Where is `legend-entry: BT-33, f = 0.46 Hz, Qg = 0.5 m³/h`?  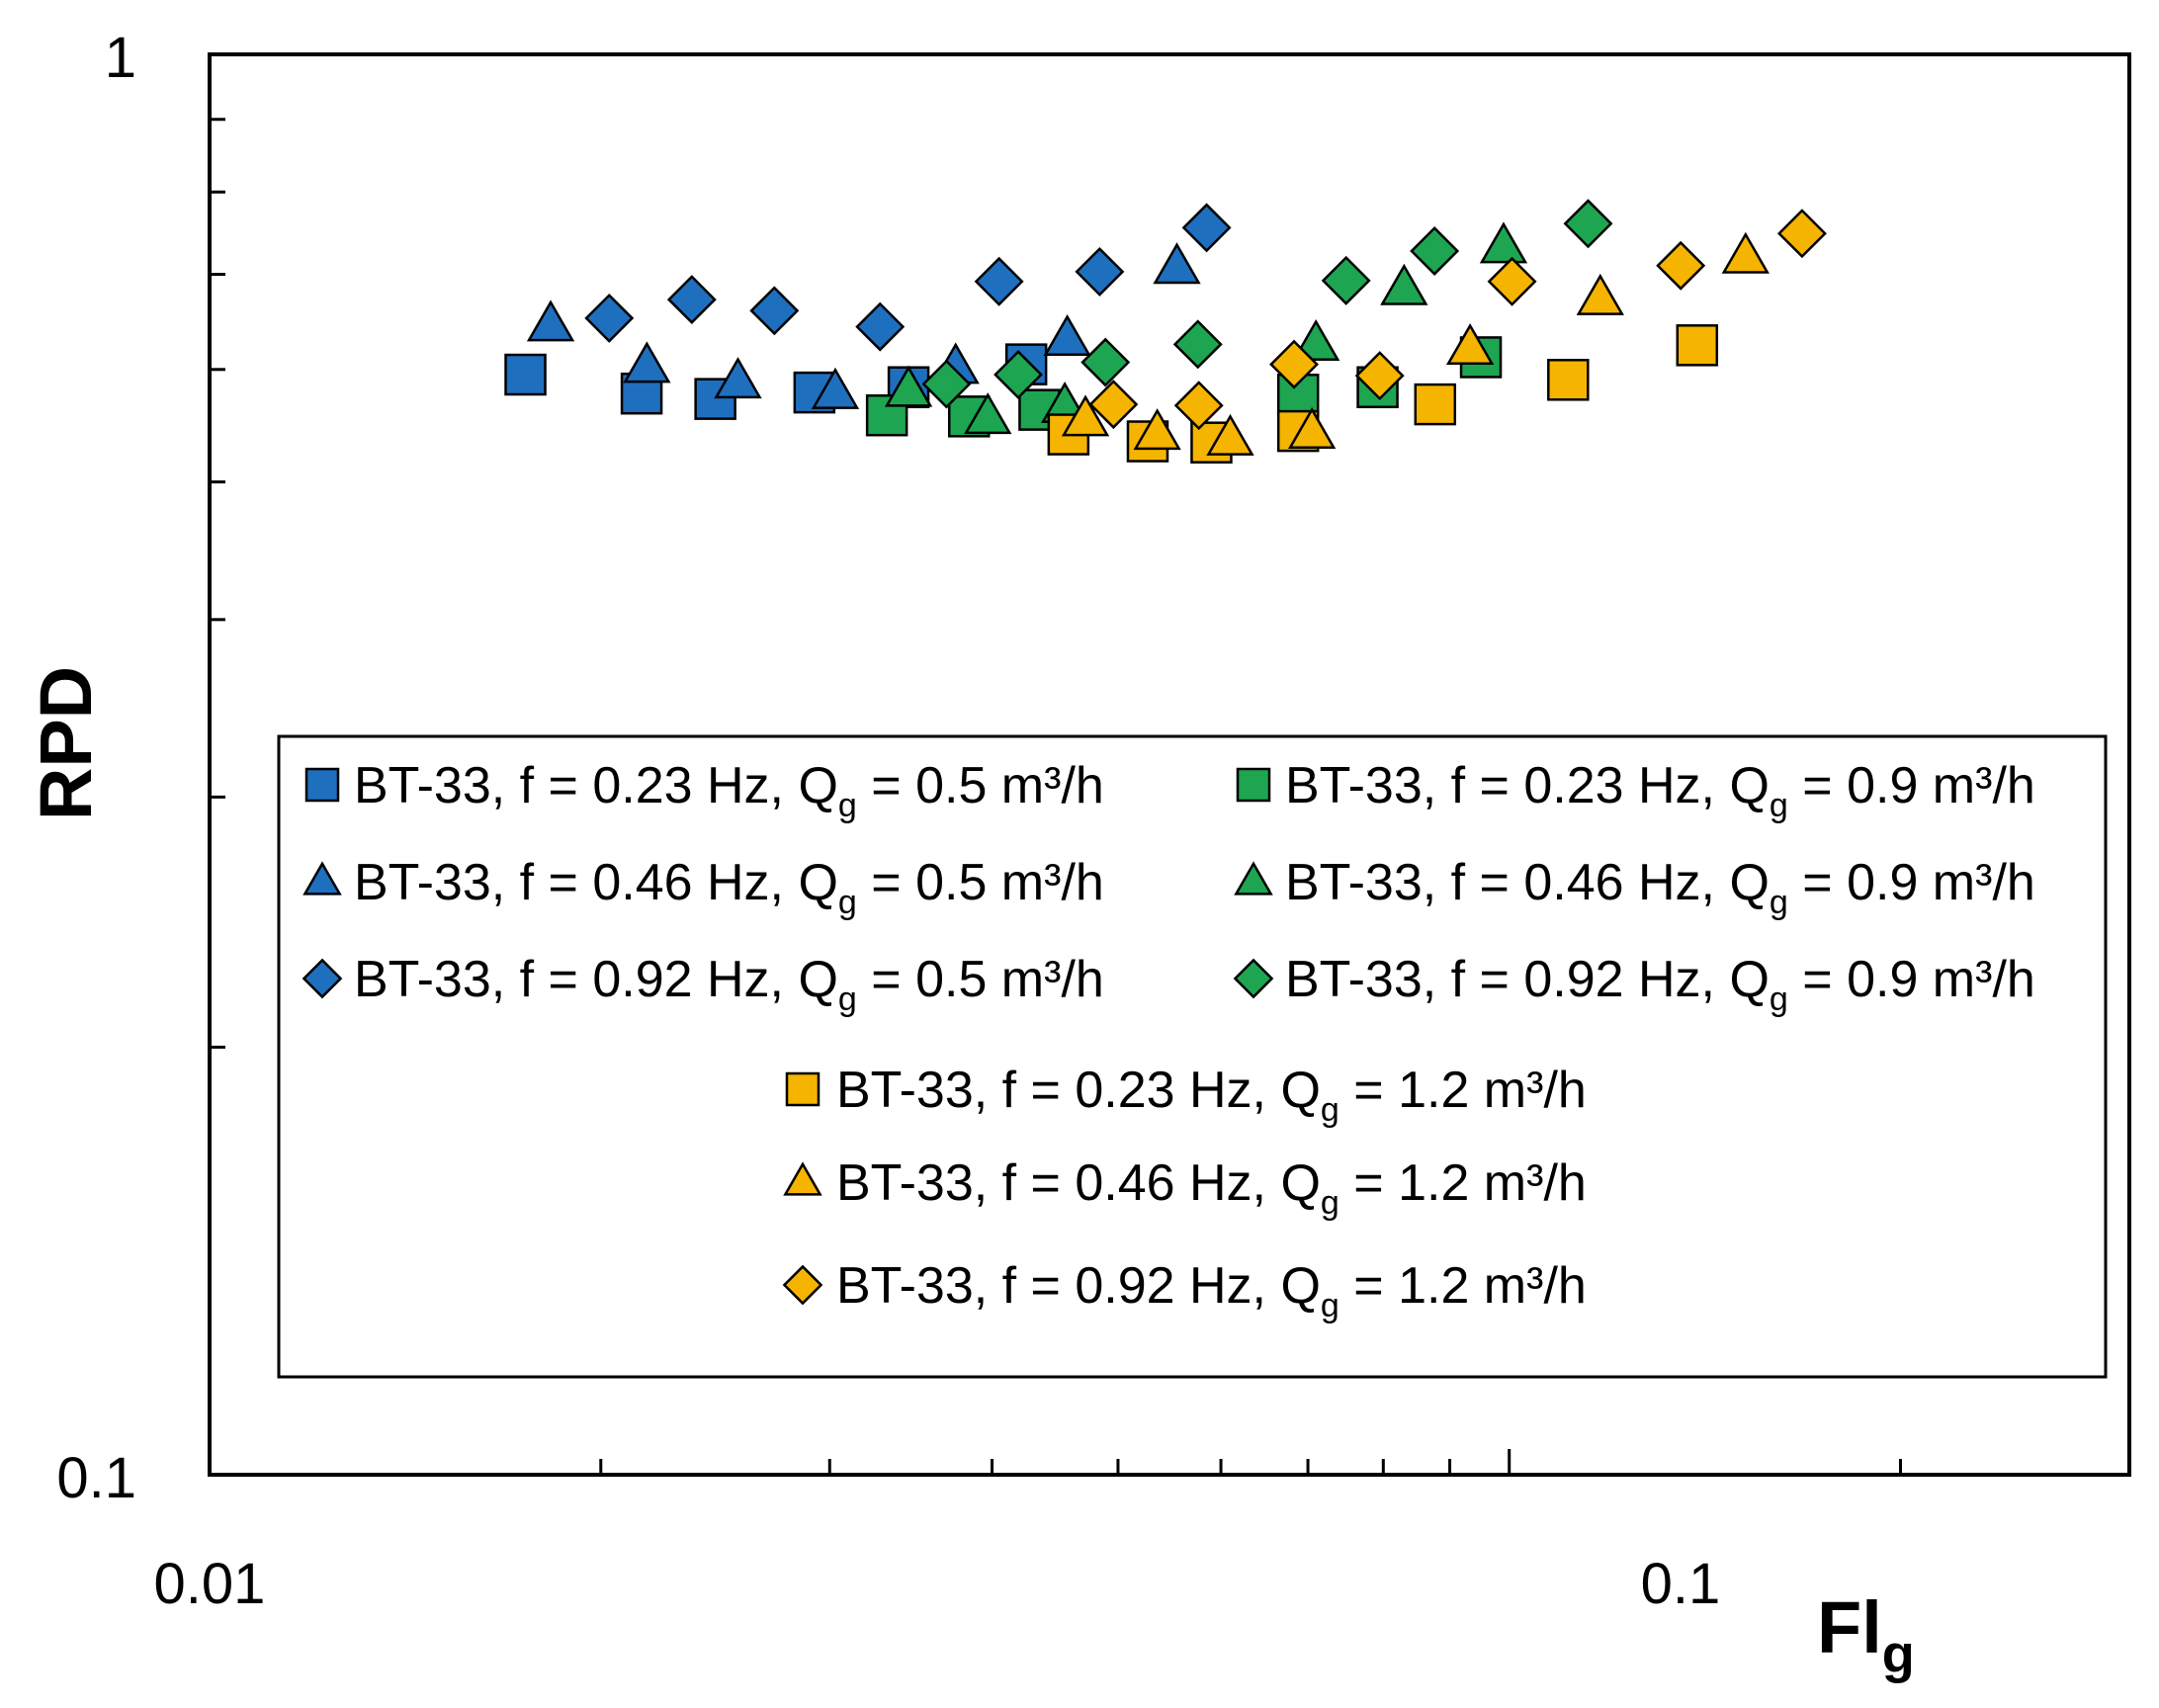
legend-entry: BT-33, f = 0.46 Hz, Qg = 0.5 m³/h is located at coordinates (703, 887).